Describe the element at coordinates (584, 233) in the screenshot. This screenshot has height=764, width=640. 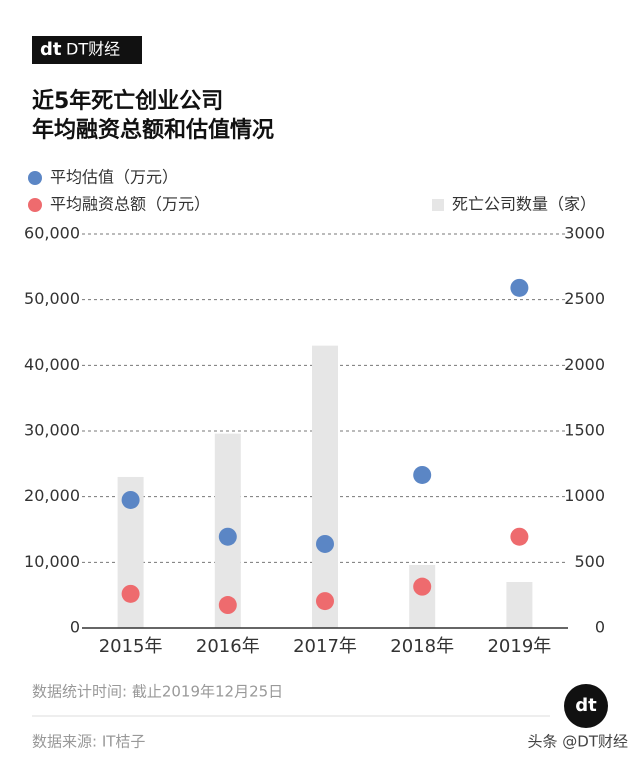
I see `y2-tick-label: 3000` at that location.